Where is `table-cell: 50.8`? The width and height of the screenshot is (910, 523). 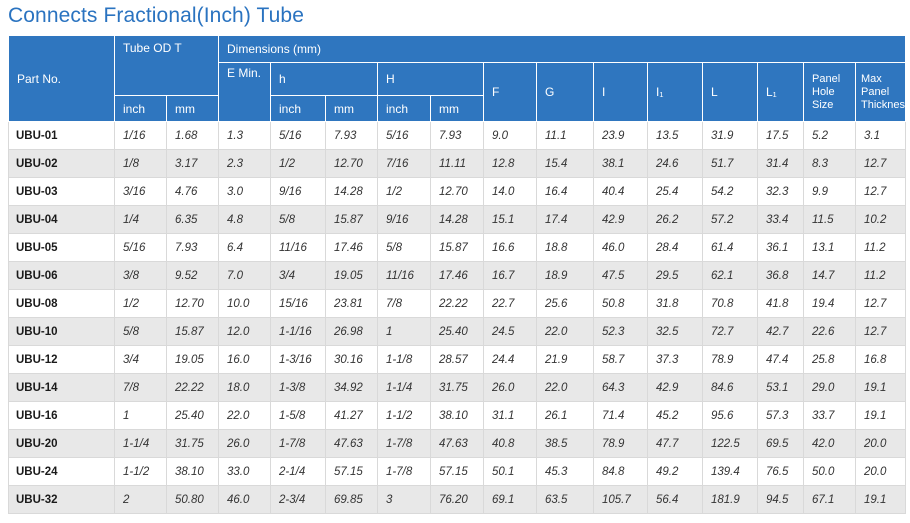 table-cell: 50.8 is located at coordinates (620, 303).